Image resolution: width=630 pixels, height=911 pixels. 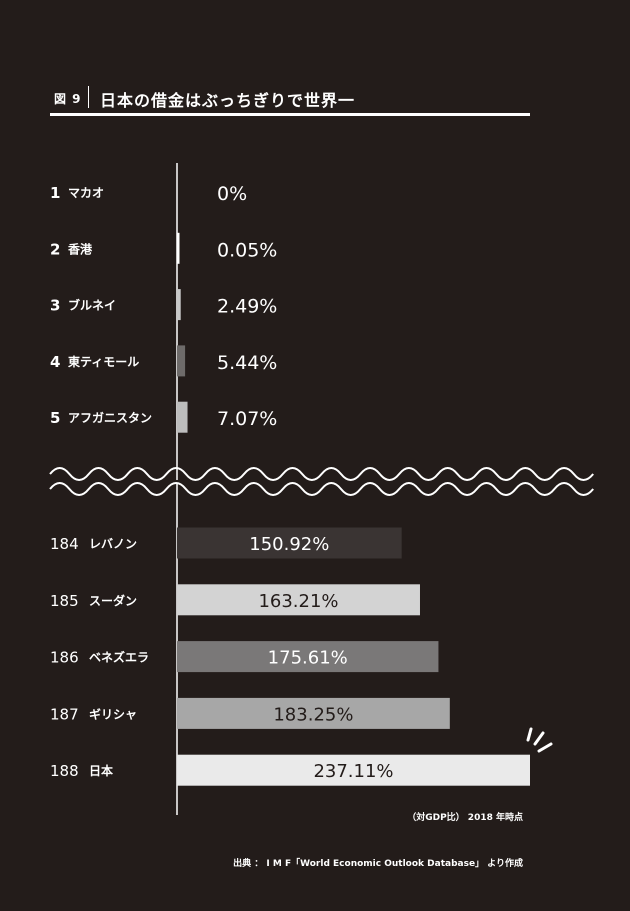 I want to click on value-label: 7.07%, so click(x=247, y=419).